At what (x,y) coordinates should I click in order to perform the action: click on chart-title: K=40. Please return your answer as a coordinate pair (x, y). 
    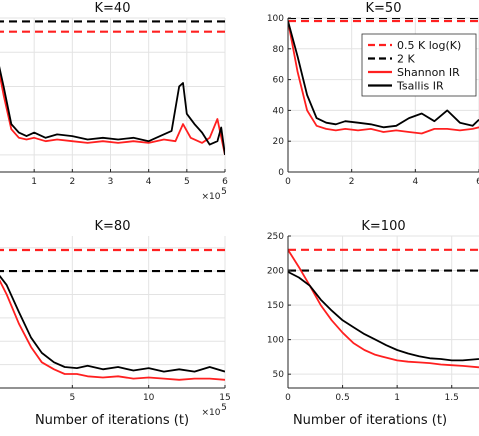
    Looking at the image, I should click on (113, 8).